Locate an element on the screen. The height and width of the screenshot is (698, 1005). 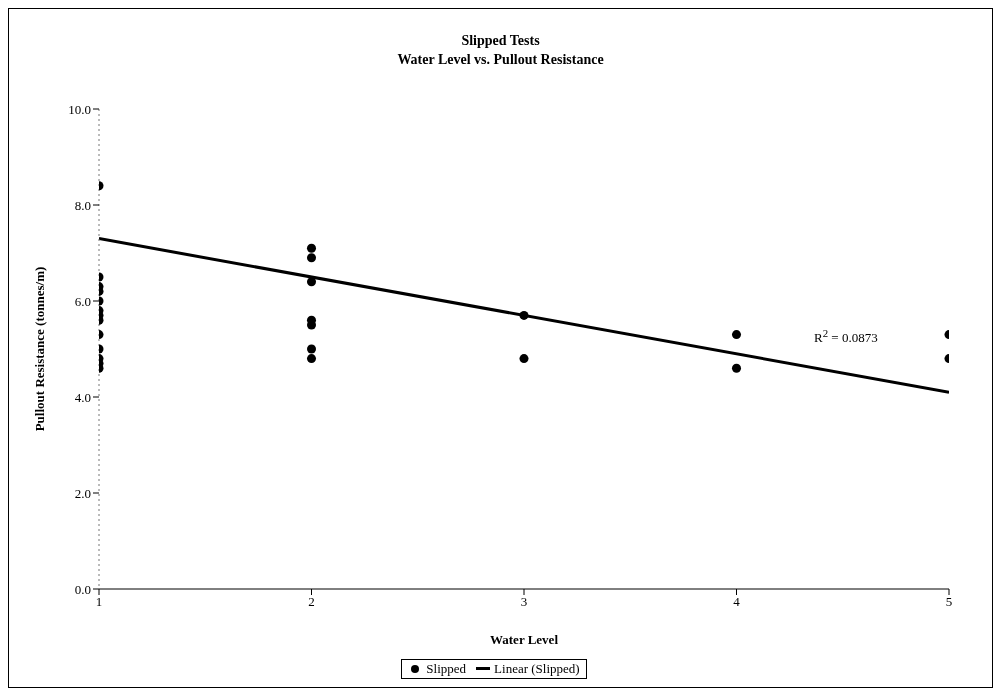
chart-title: Slipped Tests is located at coordinates (500, 41).